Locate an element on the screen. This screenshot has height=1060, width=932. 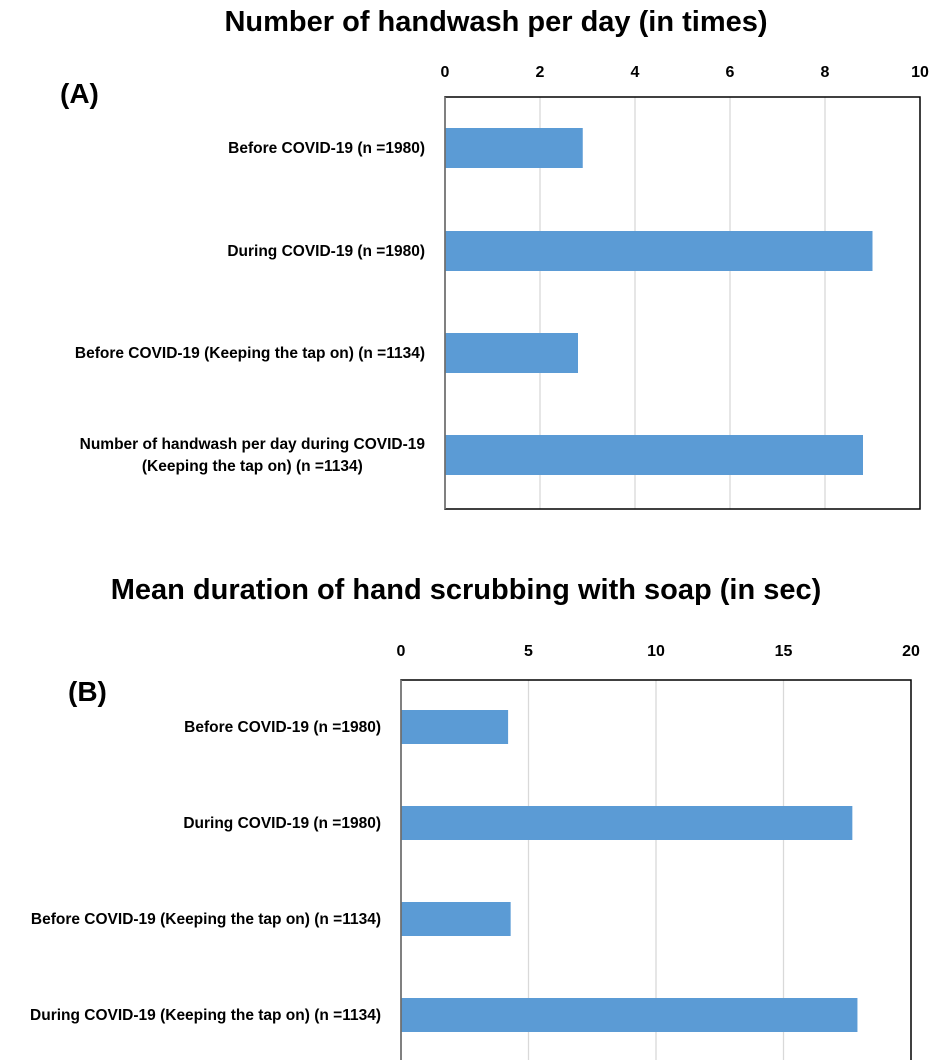
chart-a-x-tick-label: 2 is located at coordinates (540, 72).